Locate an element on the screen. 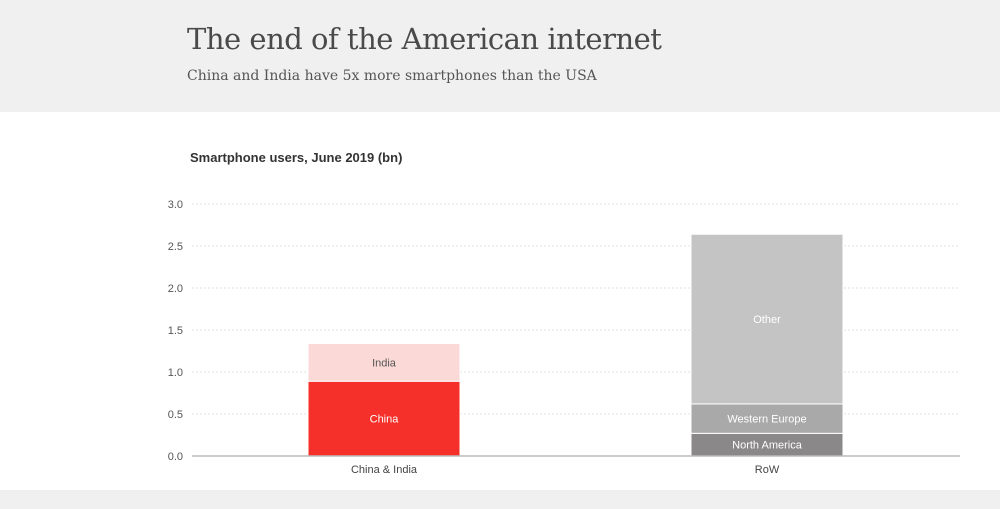 The image size is (1000, 509). segment-label: North America is located at coordinates (767, 446).